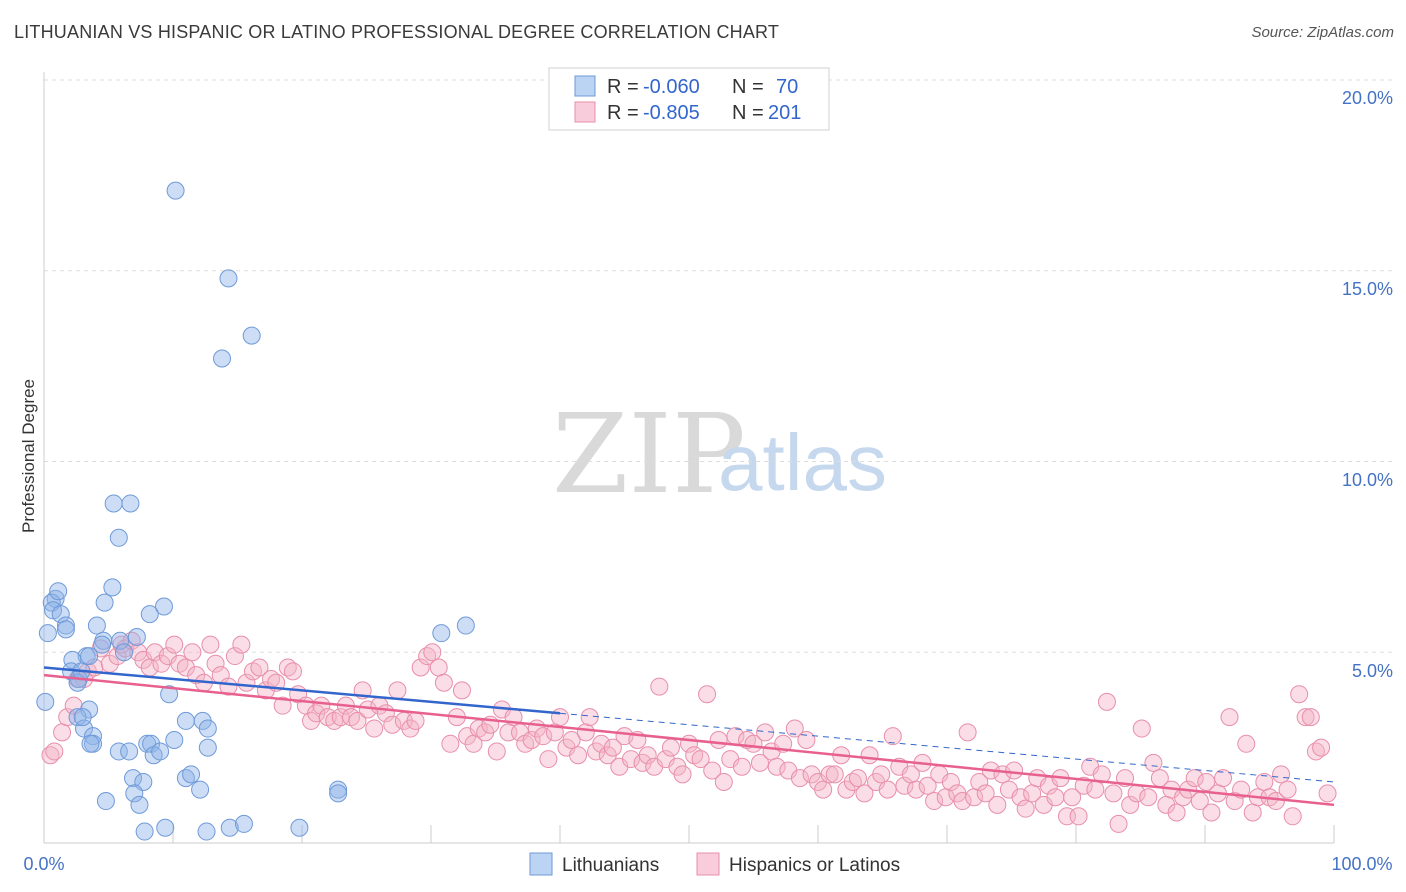  Describe the element at coordinates (541, 864) in the screenshot. I see `series-legend-swatch-lithuanians` at that location.